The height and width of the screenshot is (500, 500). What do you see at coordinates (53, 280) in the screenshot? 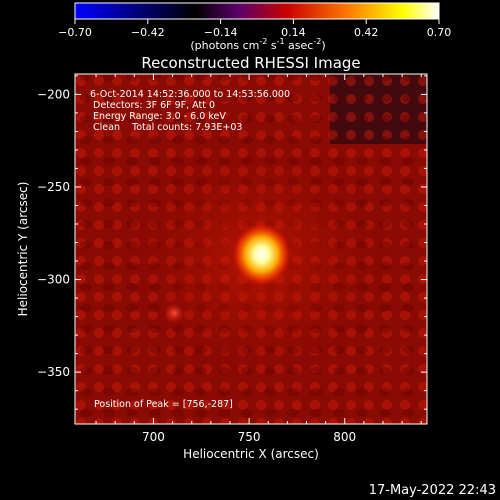
I see `y-tick-label: −300` at bounding box center [53, 280].